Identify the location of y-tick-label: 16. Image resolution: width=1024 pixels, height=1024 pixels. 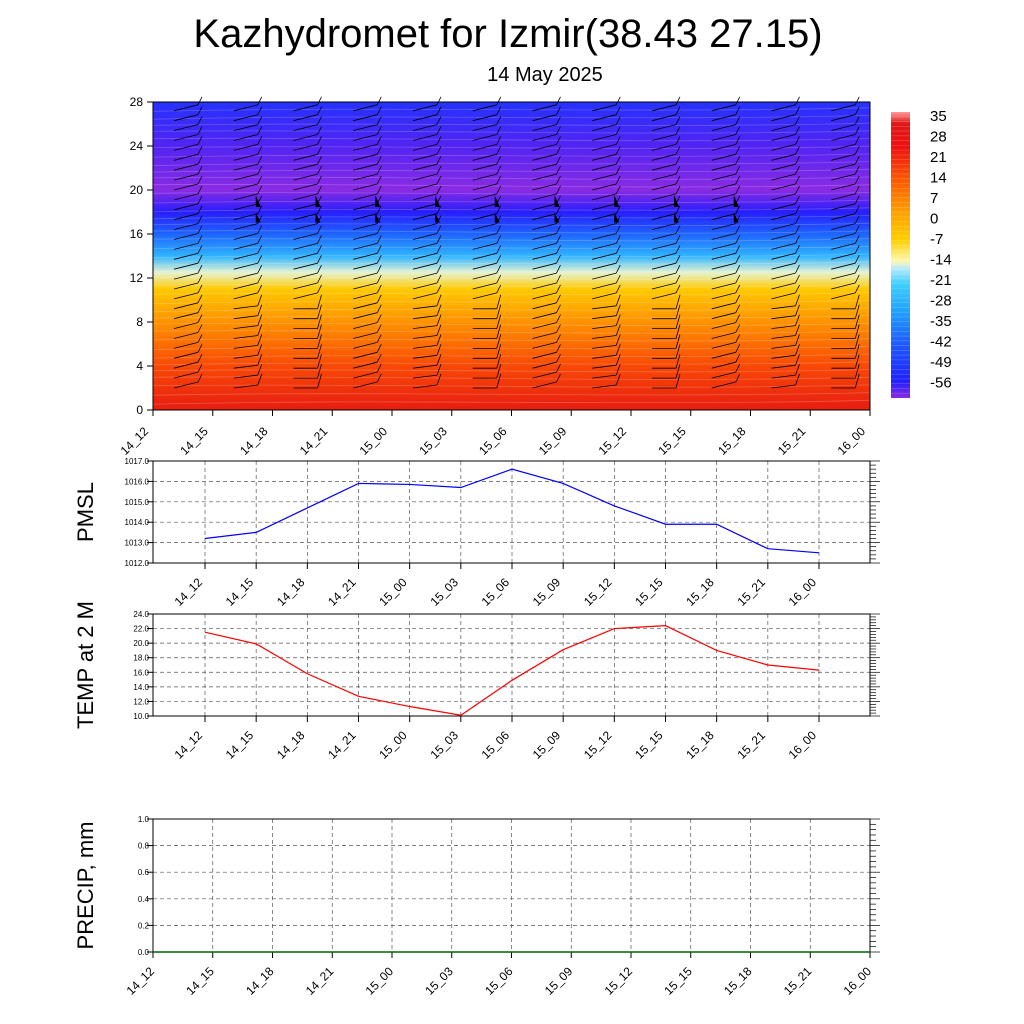
(137, 234).